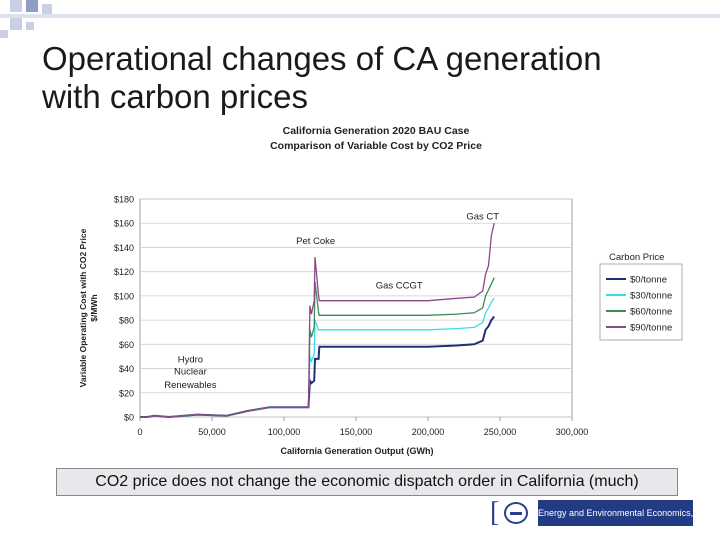 Image resolution: width=720 pixels, height=540 pixels. I want to click on x-tick-label: 150,000, so click(356, 432).